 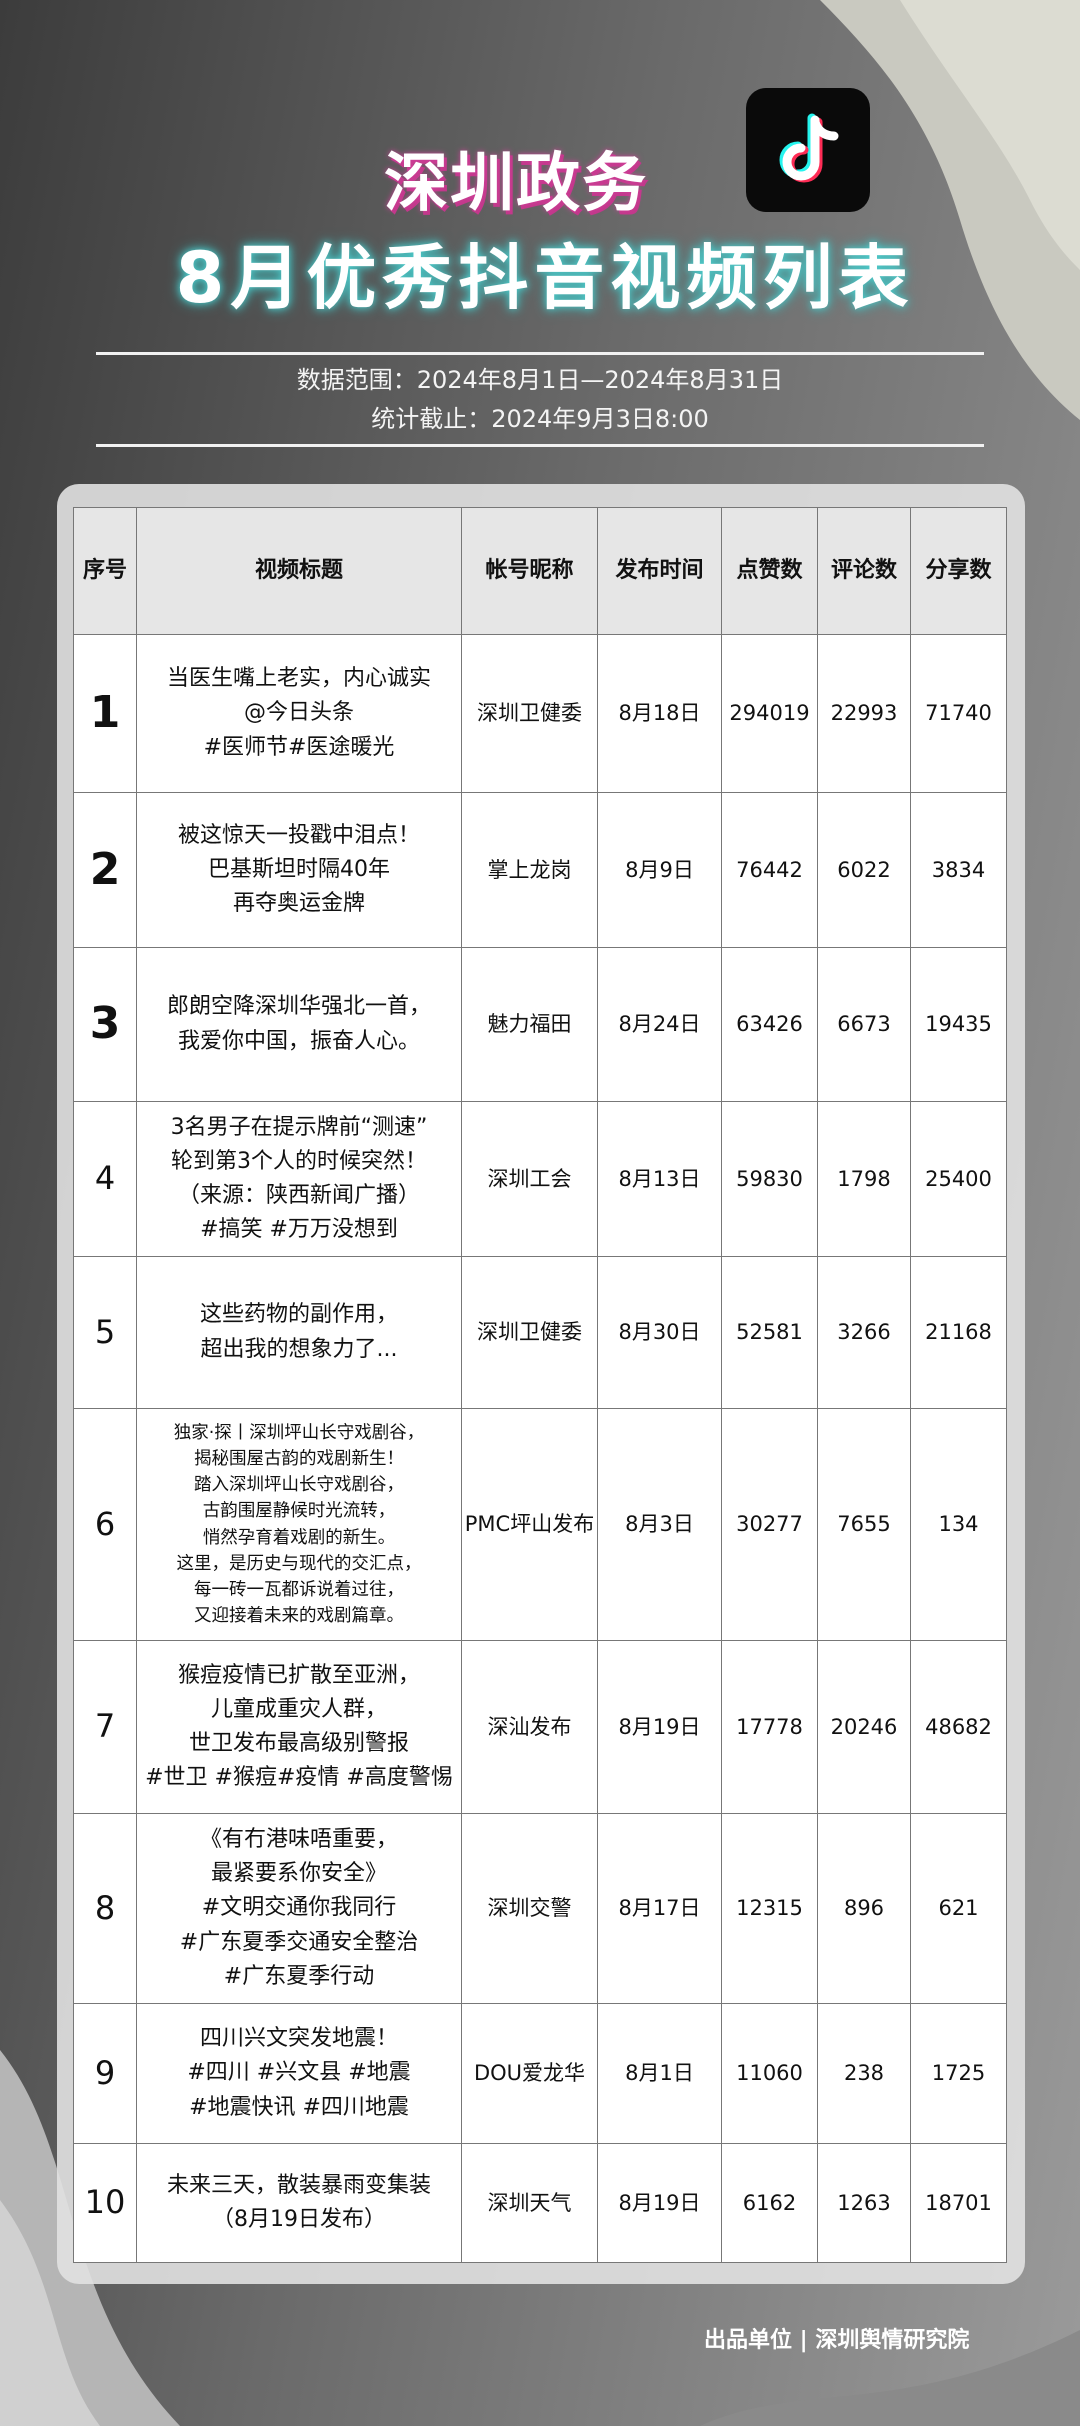 What do you see at coordinates (299, 1230) in the screenshot?
I see `title-line: #搞笑 #万万没想到` at bounding box center [299, 1230].